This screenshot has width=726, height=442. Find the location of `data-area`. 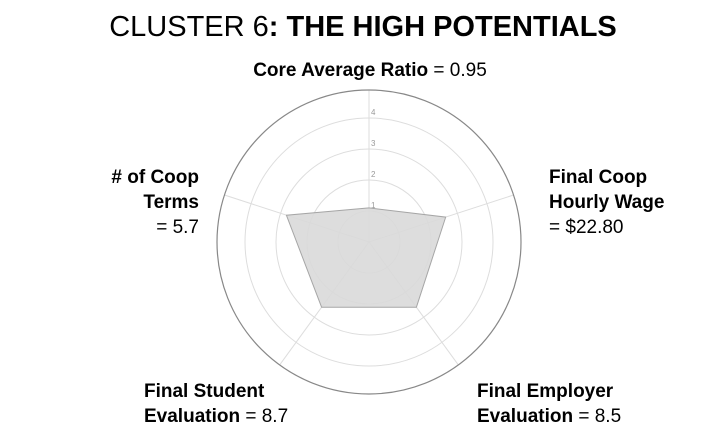

data-area is located at coordinates (366, 257).